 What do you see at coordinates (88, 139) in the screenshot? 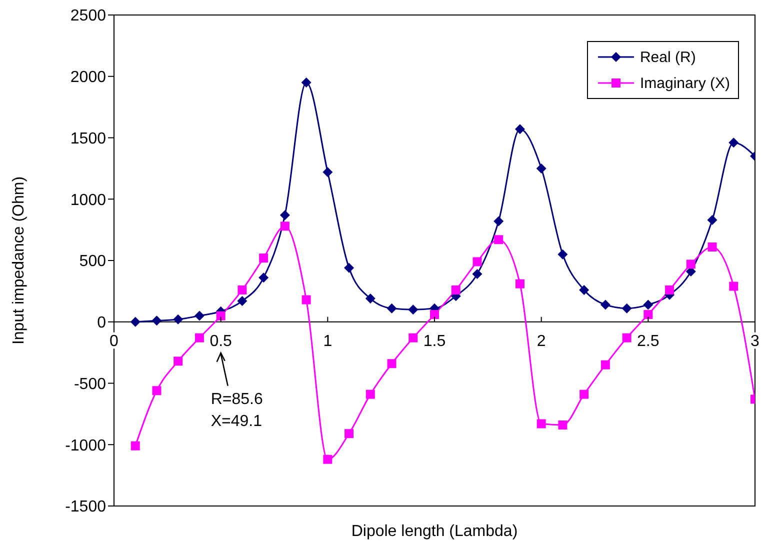
I see `y-tick-label: 1500` at bounding box center [88, 139].